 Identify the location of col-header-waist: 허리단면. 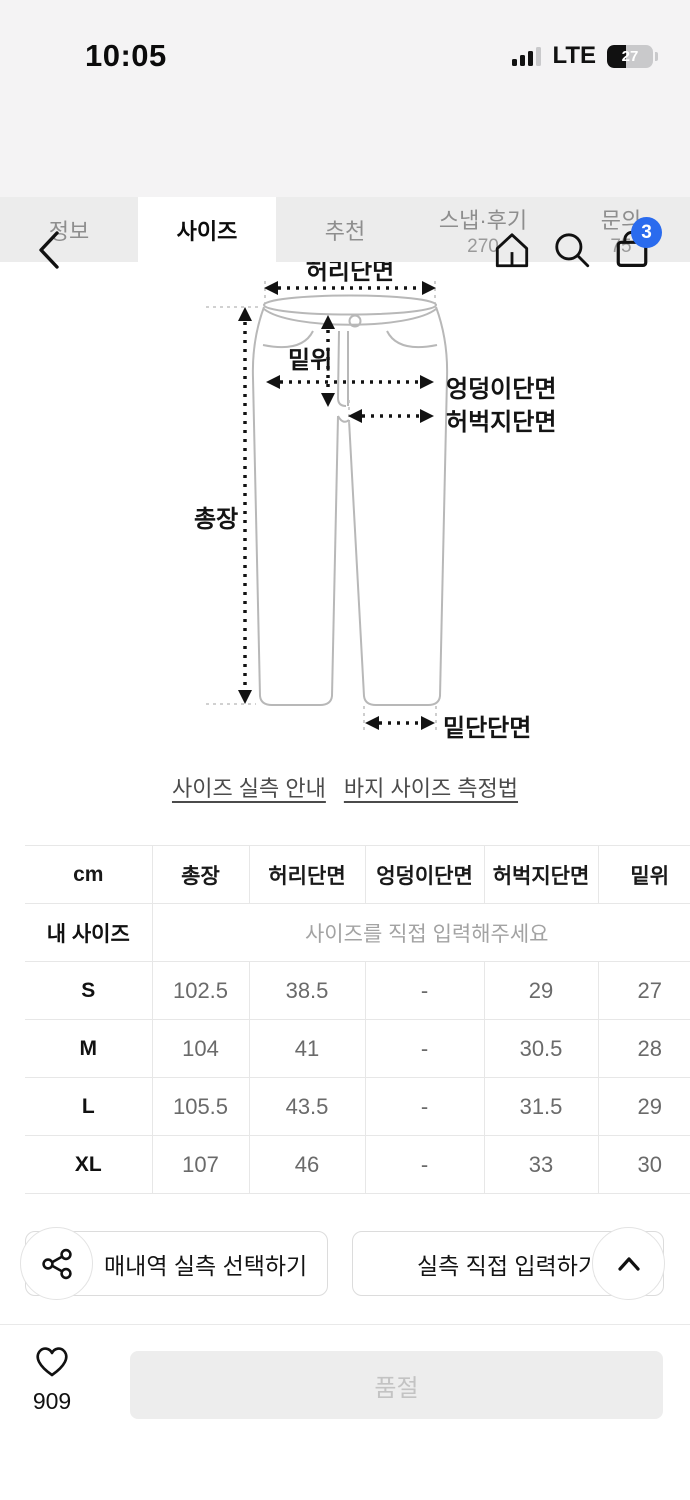
(306, 874).